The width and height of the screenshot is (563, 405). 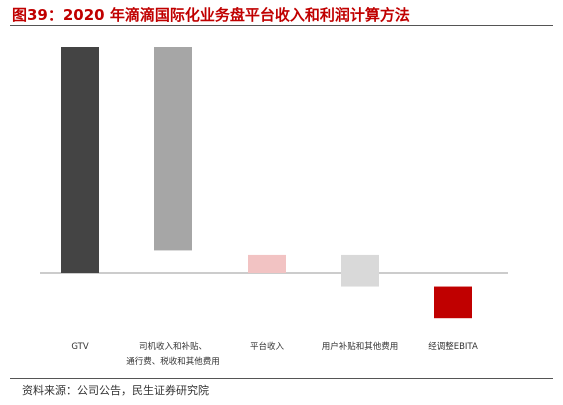 What do you see at coordinates (453, 346) in the screenshot?
I see `x-tick-label-5: 经调整EBITA` at bounding box center [453, 346].